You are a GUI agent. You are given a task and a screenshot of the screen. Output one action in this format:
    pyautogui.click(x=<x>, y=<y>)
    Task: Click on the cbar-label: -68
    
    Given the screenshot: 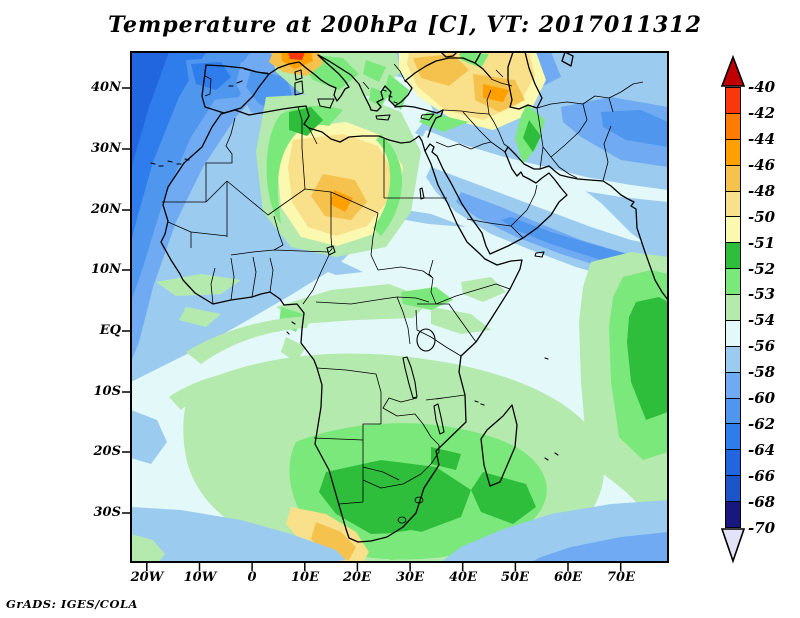 What is the action you would take?
    pyautogui.click(x=762, y=502)
    